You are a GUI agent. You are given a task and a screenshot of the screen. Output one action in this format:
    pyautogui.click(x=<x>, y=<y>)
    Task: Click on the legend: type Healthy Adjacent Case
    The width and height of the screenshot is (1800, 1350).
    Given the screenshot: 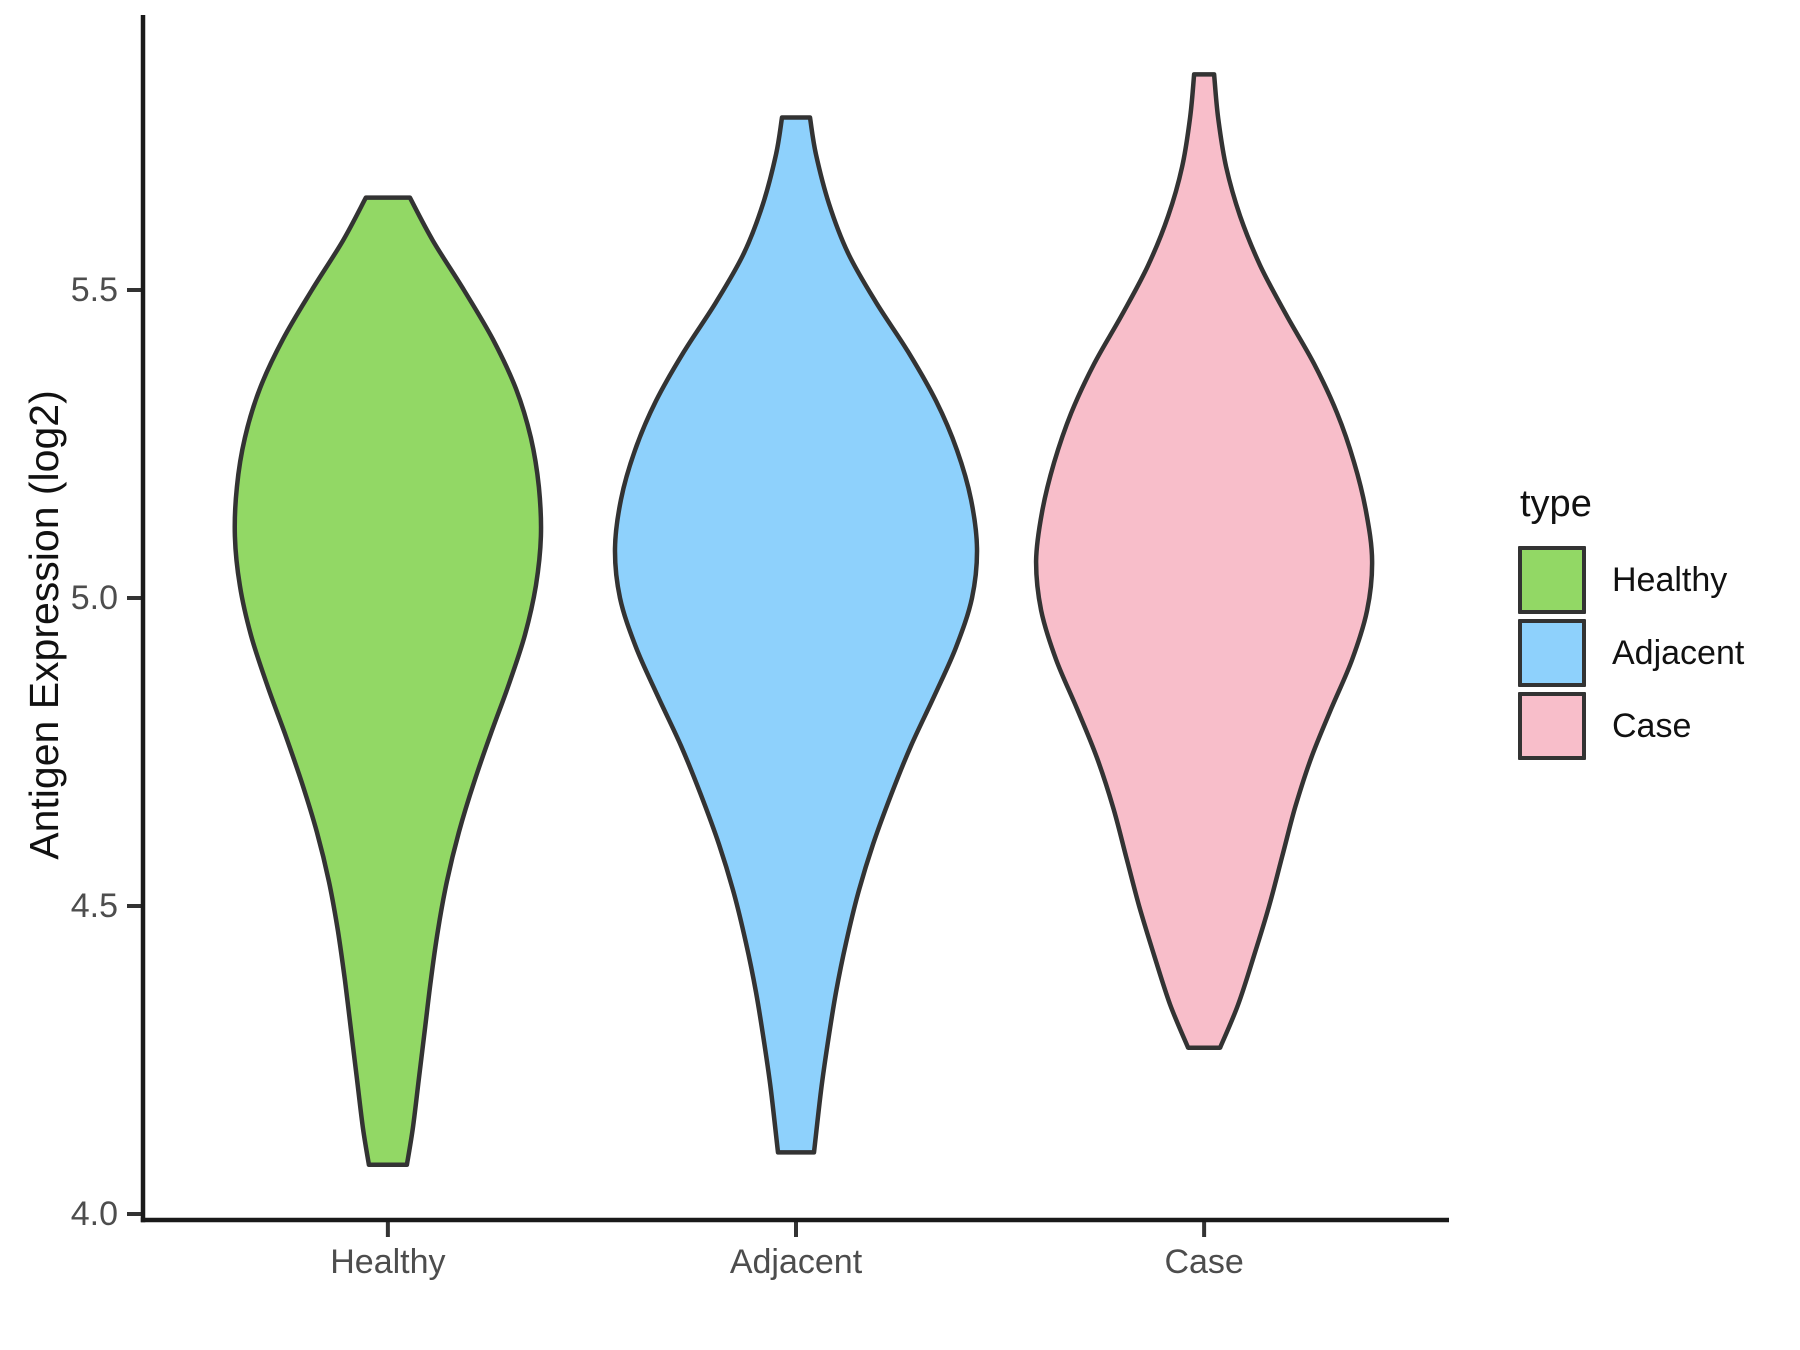 What is the action you would take?
    pyautogui.click(x=1631, y=623)
    